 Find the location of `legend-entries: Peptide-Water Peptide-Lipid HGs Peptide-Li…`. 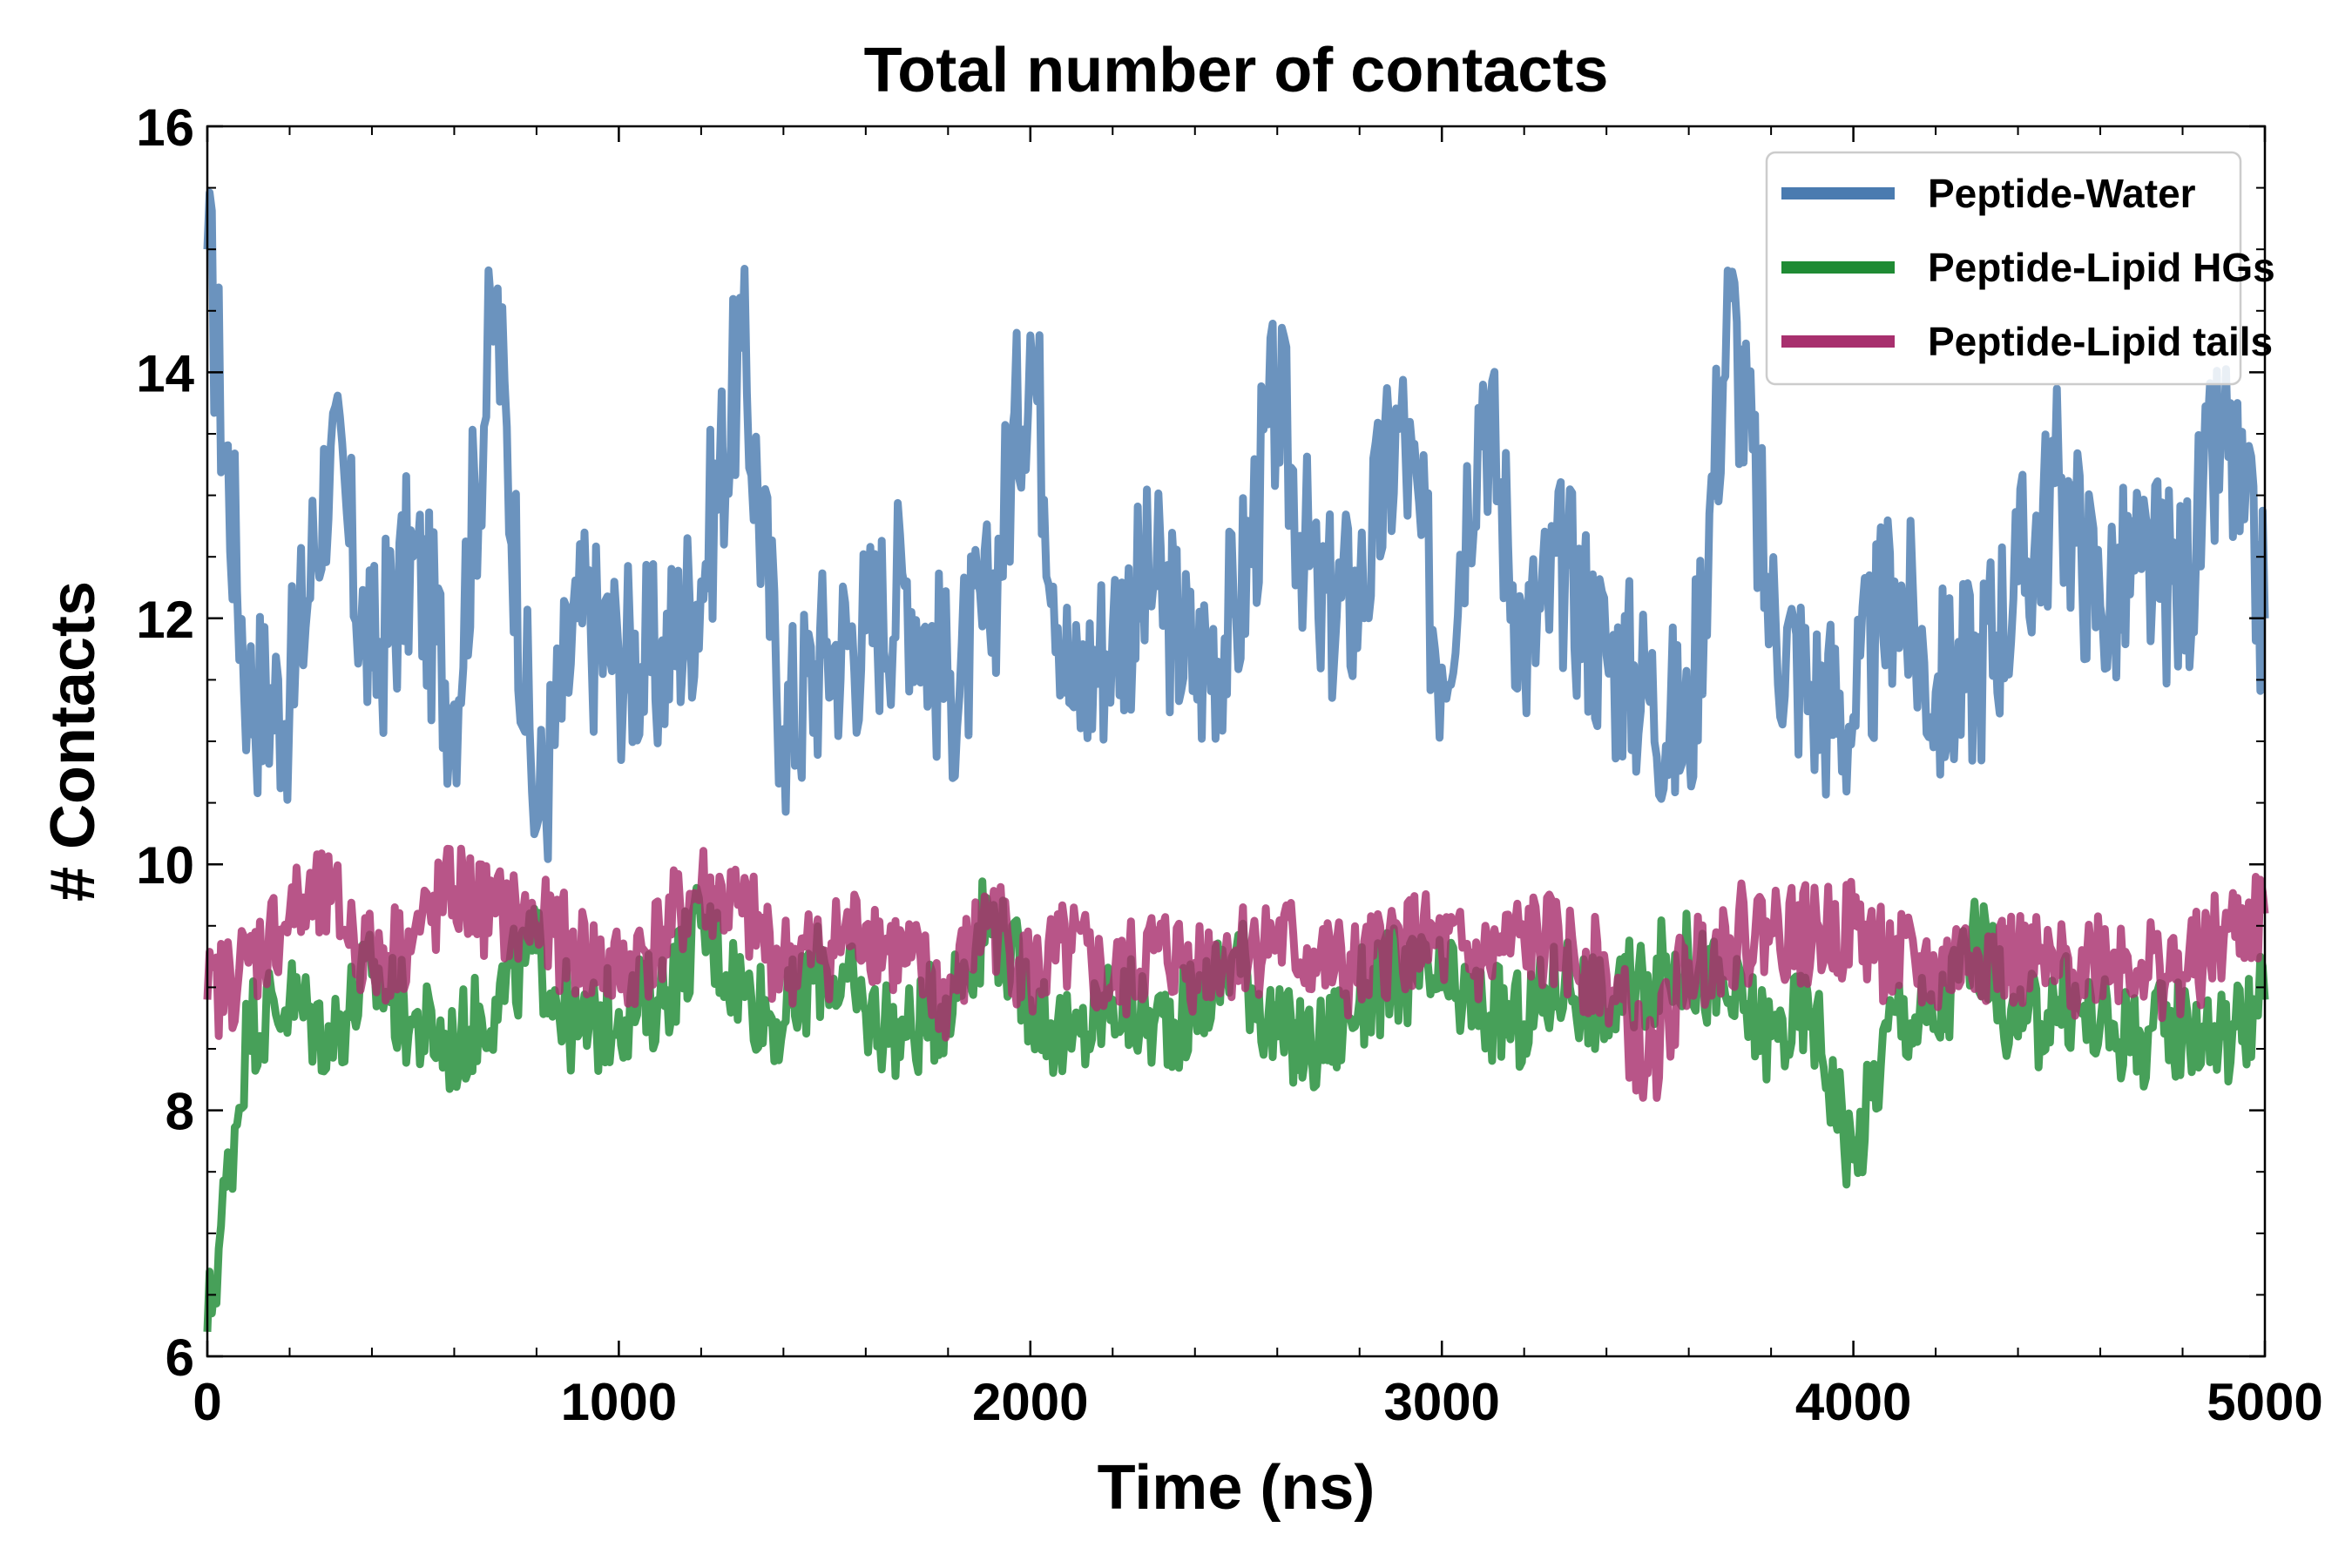

legend-entries: Peptide-Water Peptide-Lipid HGs Peptide-Li… is located at coordinates (2028, 267).